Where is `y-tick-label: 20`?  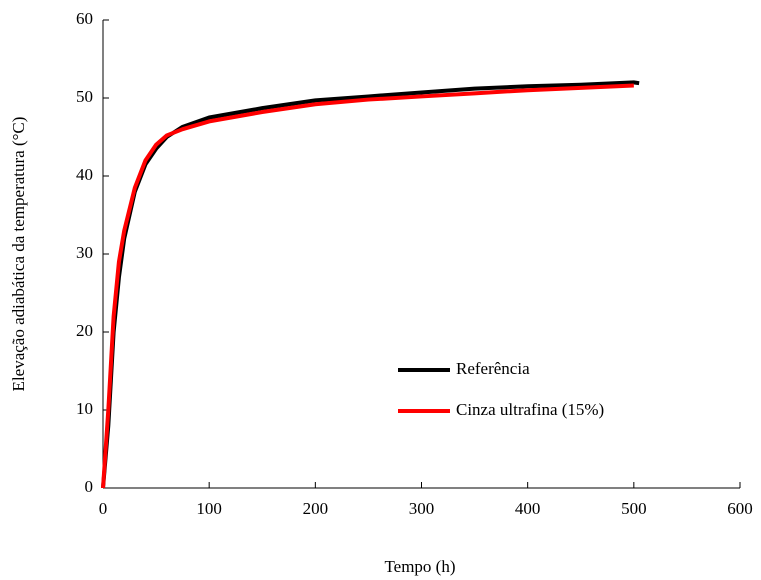
y-tick-label: 20 is located at coordinates (84, 330).